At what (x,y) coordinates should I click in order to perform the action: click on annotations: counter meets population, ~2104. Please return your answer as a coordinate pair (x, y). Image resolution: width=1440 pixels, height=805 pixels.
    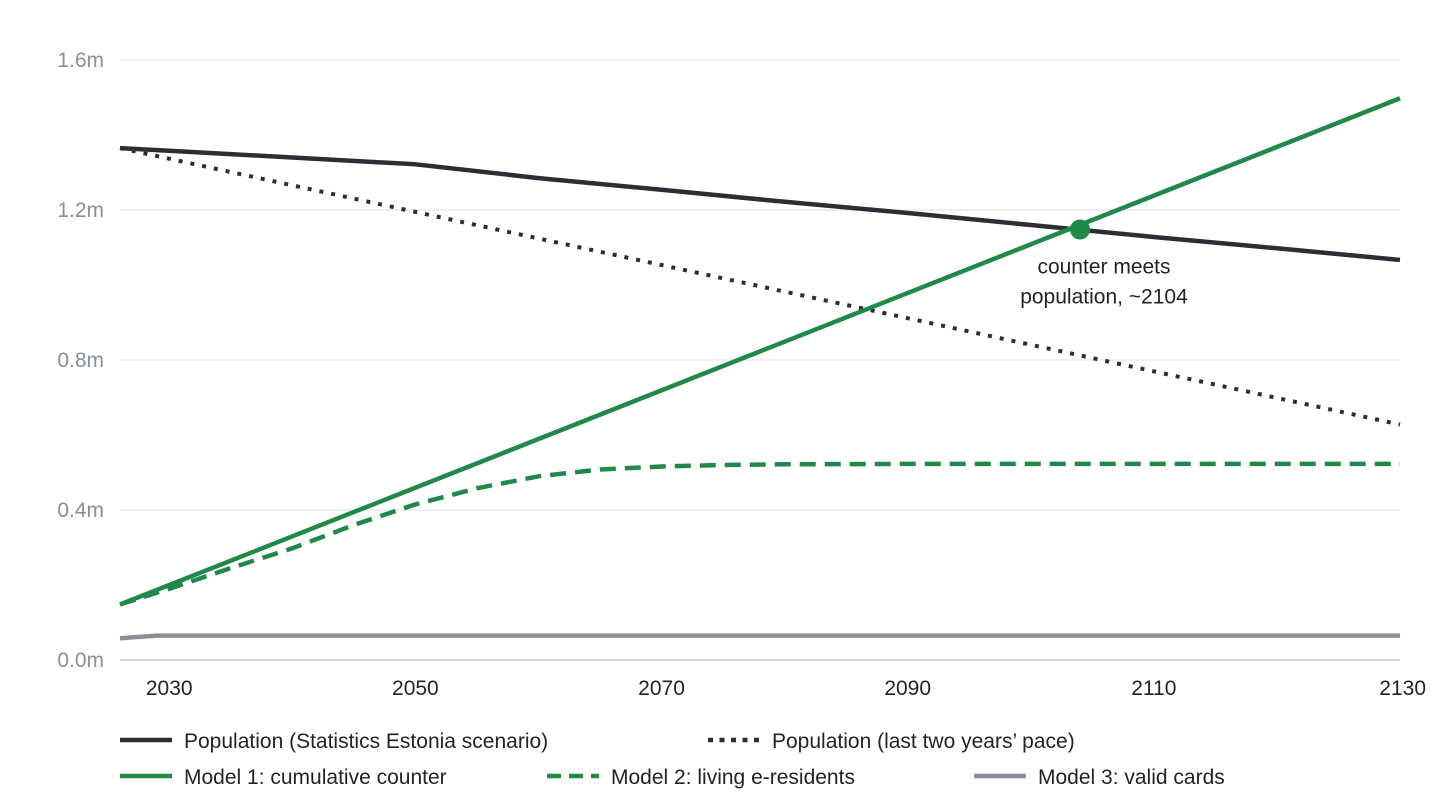
    Looking at the image, I should click on (1104, 264).